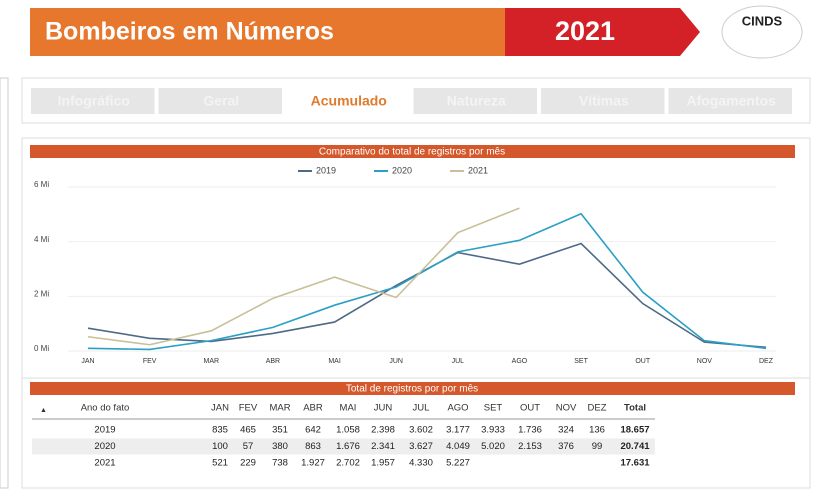 Image resolution: width=820 pixels, height=492 pixels. Describe the element at coordinates (326, 170) in the screenshot. I see `legend-label: 2019` at that location.